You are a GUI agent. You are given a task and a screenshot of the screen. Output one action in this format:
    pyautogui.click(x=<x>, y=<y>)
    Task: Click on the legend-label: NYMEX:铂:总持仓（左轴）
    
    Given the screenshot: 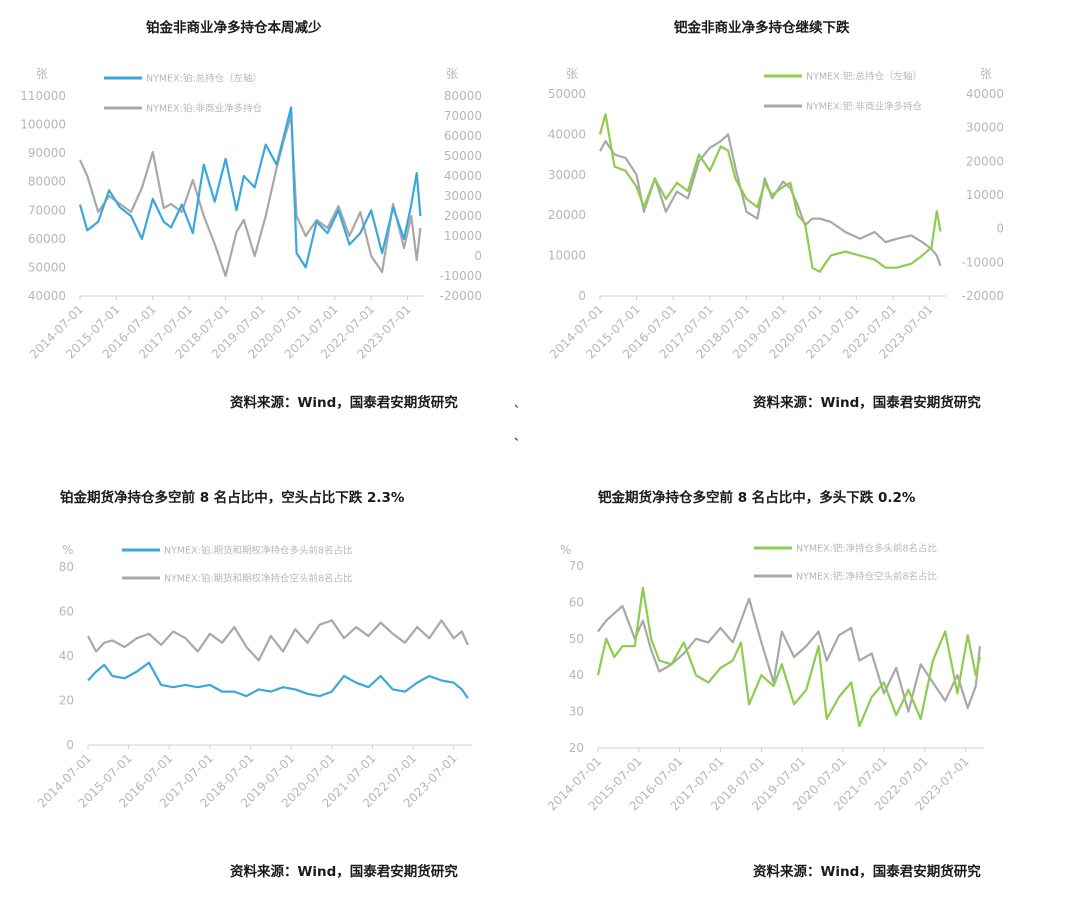 What is the action you would take?
    pyautogui.click(x=204, y=79)
    